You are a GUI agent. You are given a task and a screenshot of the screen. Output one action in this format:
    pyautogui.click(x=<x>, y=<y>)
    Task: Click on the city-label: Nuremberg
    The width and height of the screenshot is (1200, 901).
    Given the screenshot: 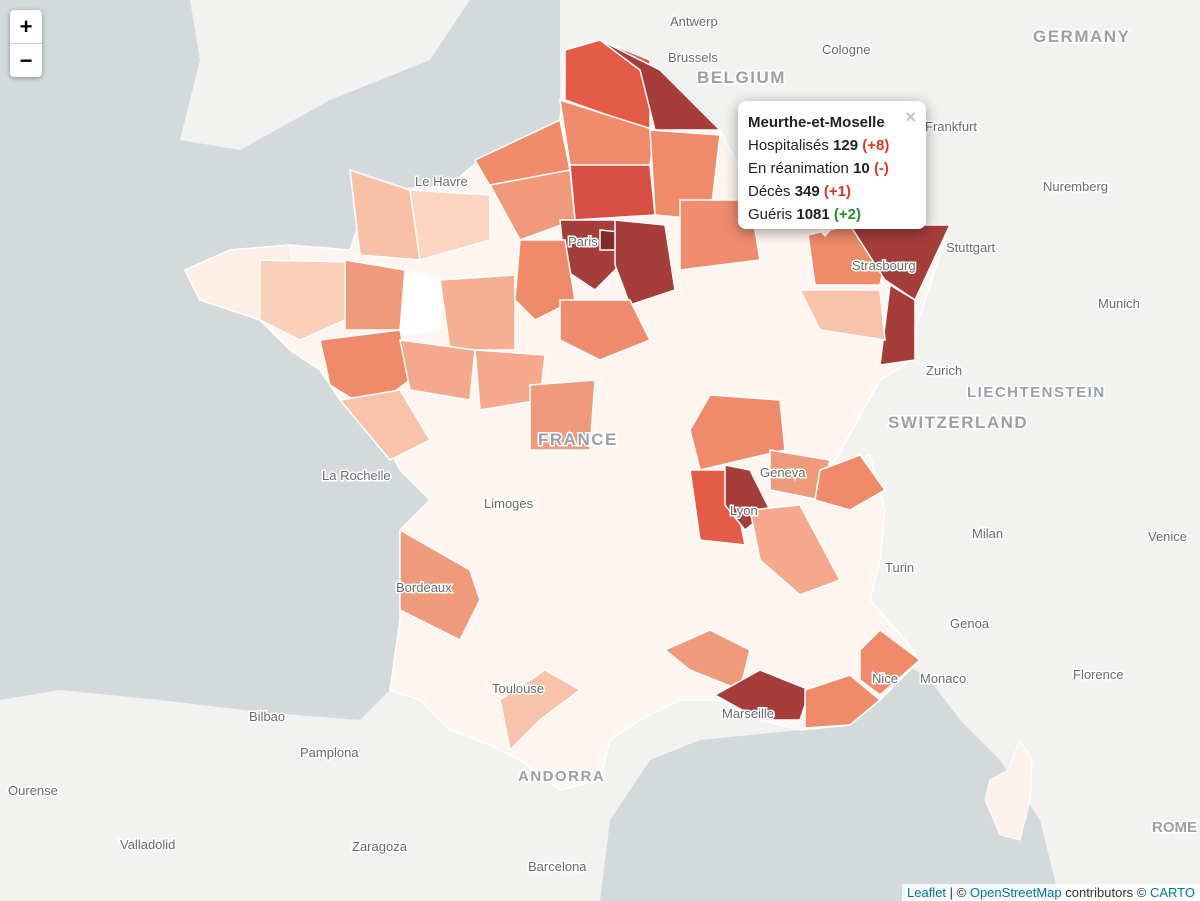 What is the action you would take?
    pyautogui.click(x=1075, y=186)
    